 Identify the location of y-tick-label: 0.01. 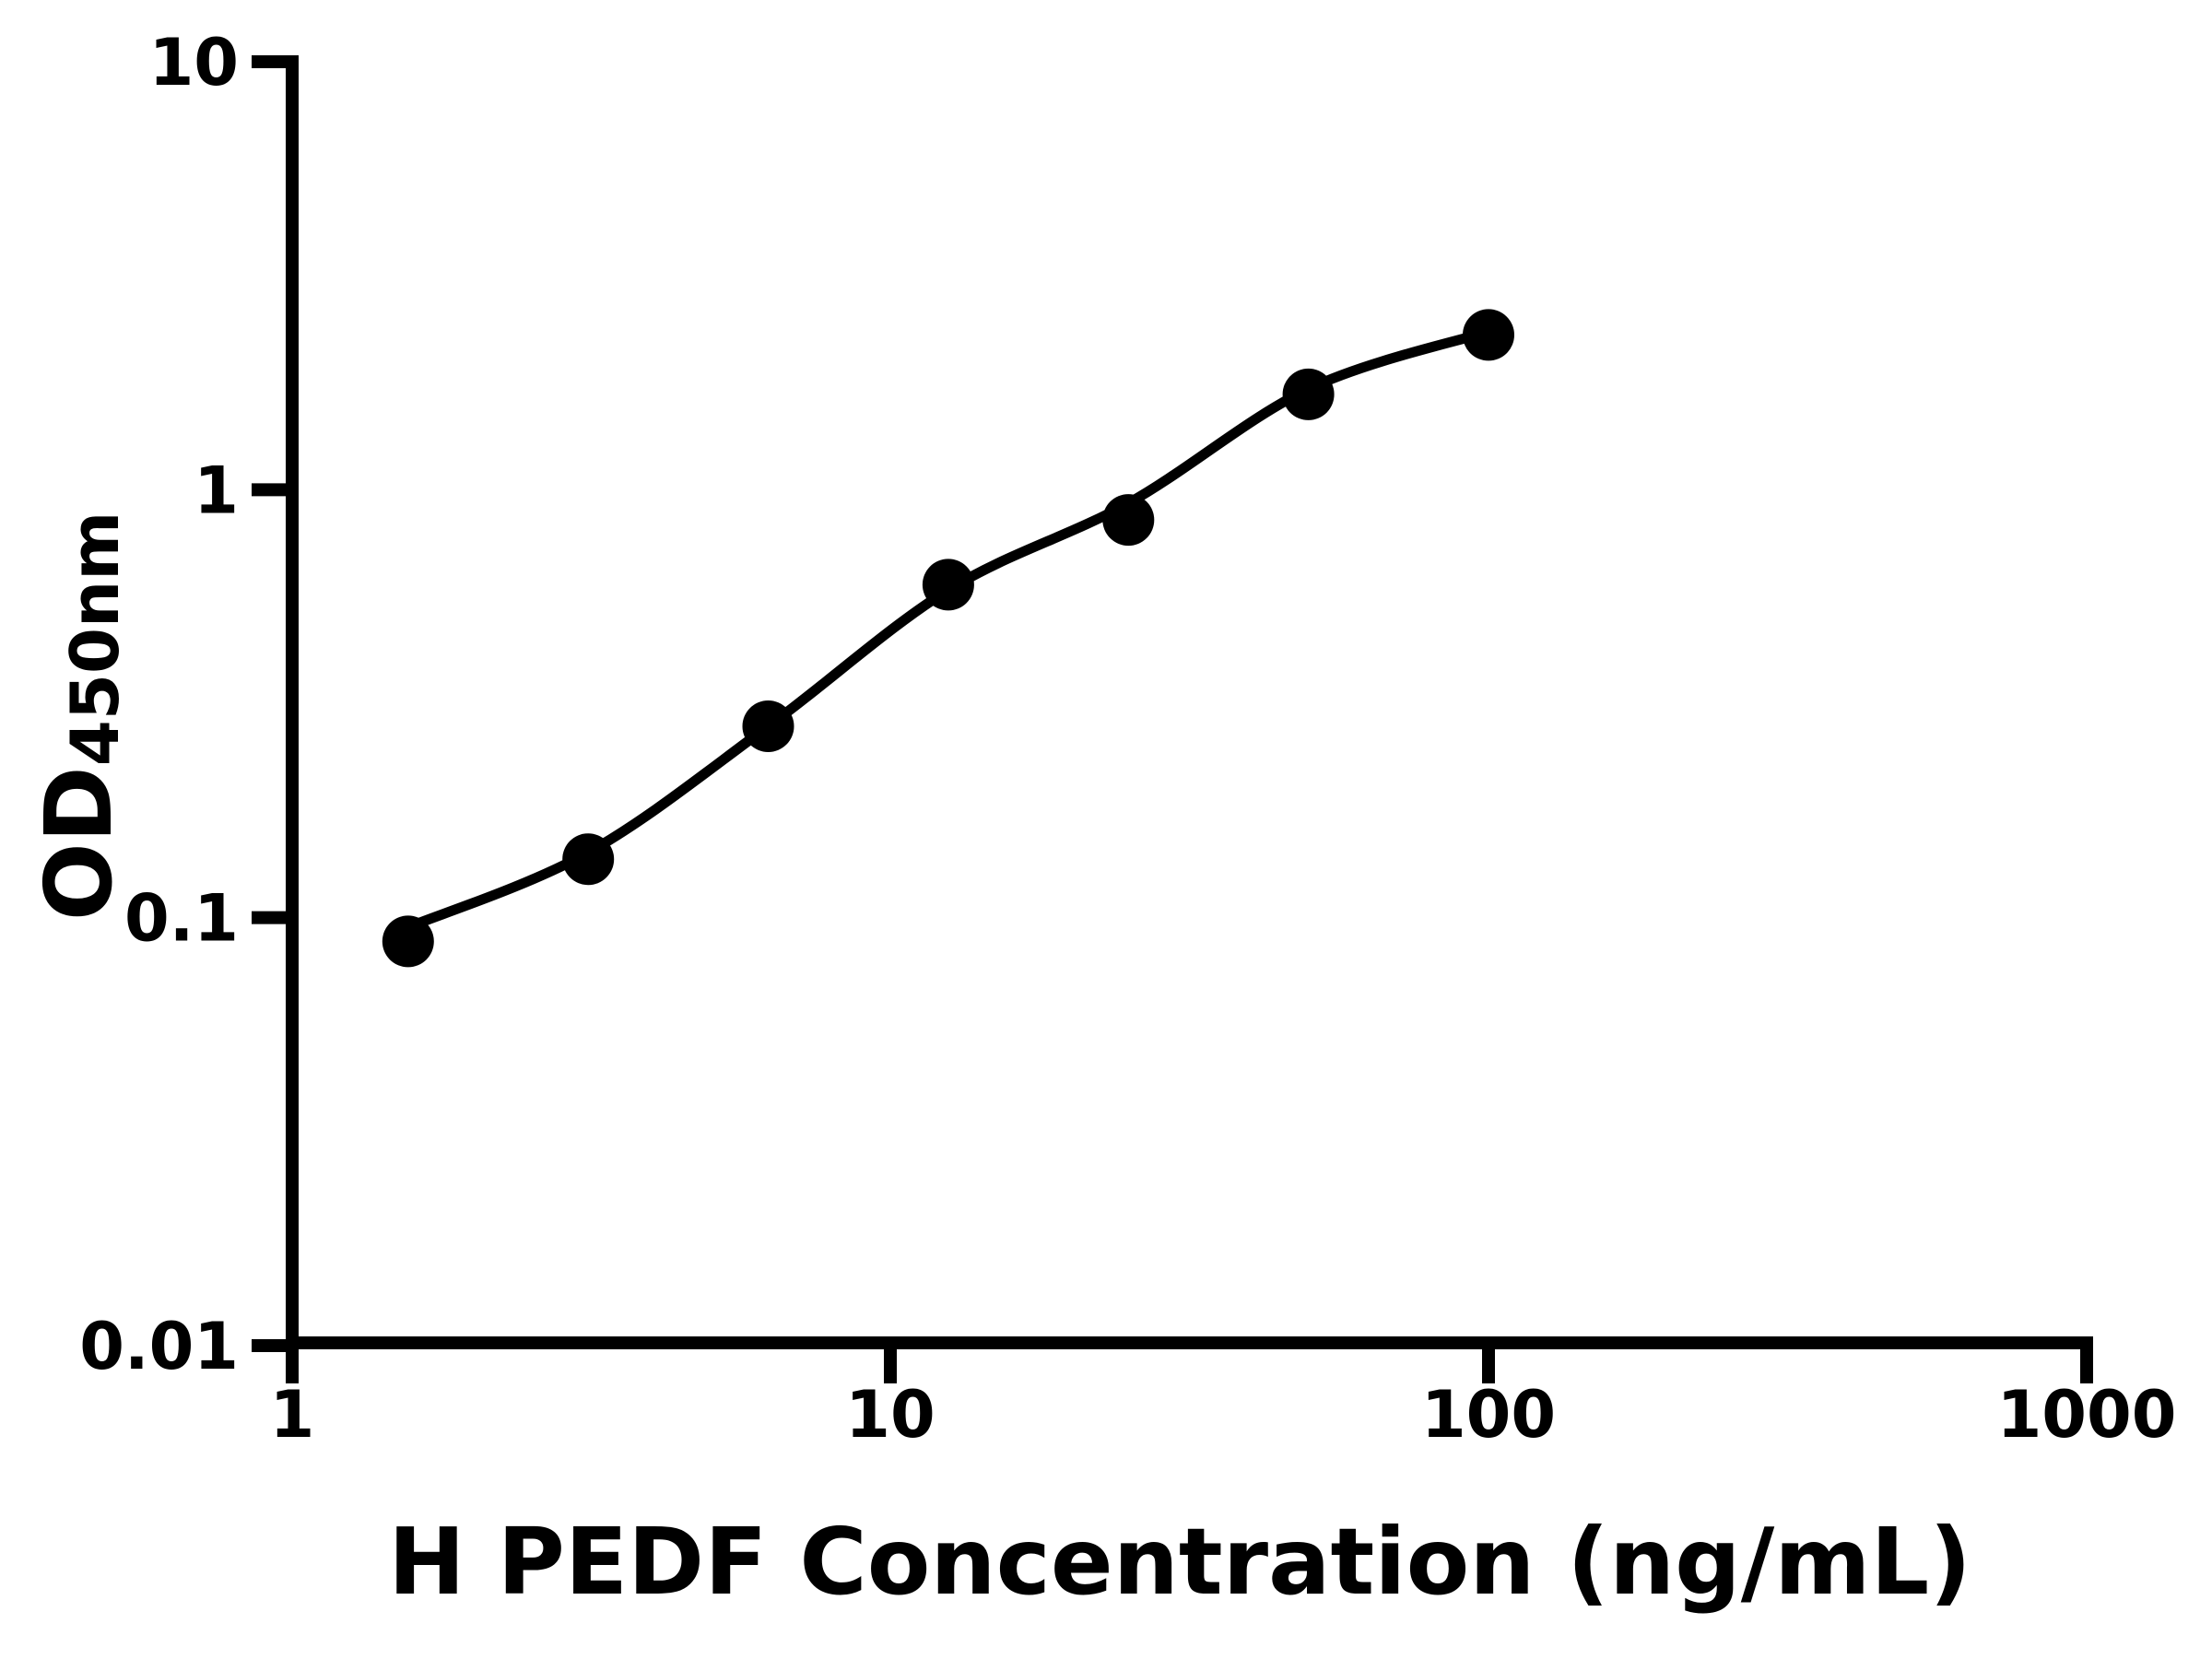
(159, 1346).